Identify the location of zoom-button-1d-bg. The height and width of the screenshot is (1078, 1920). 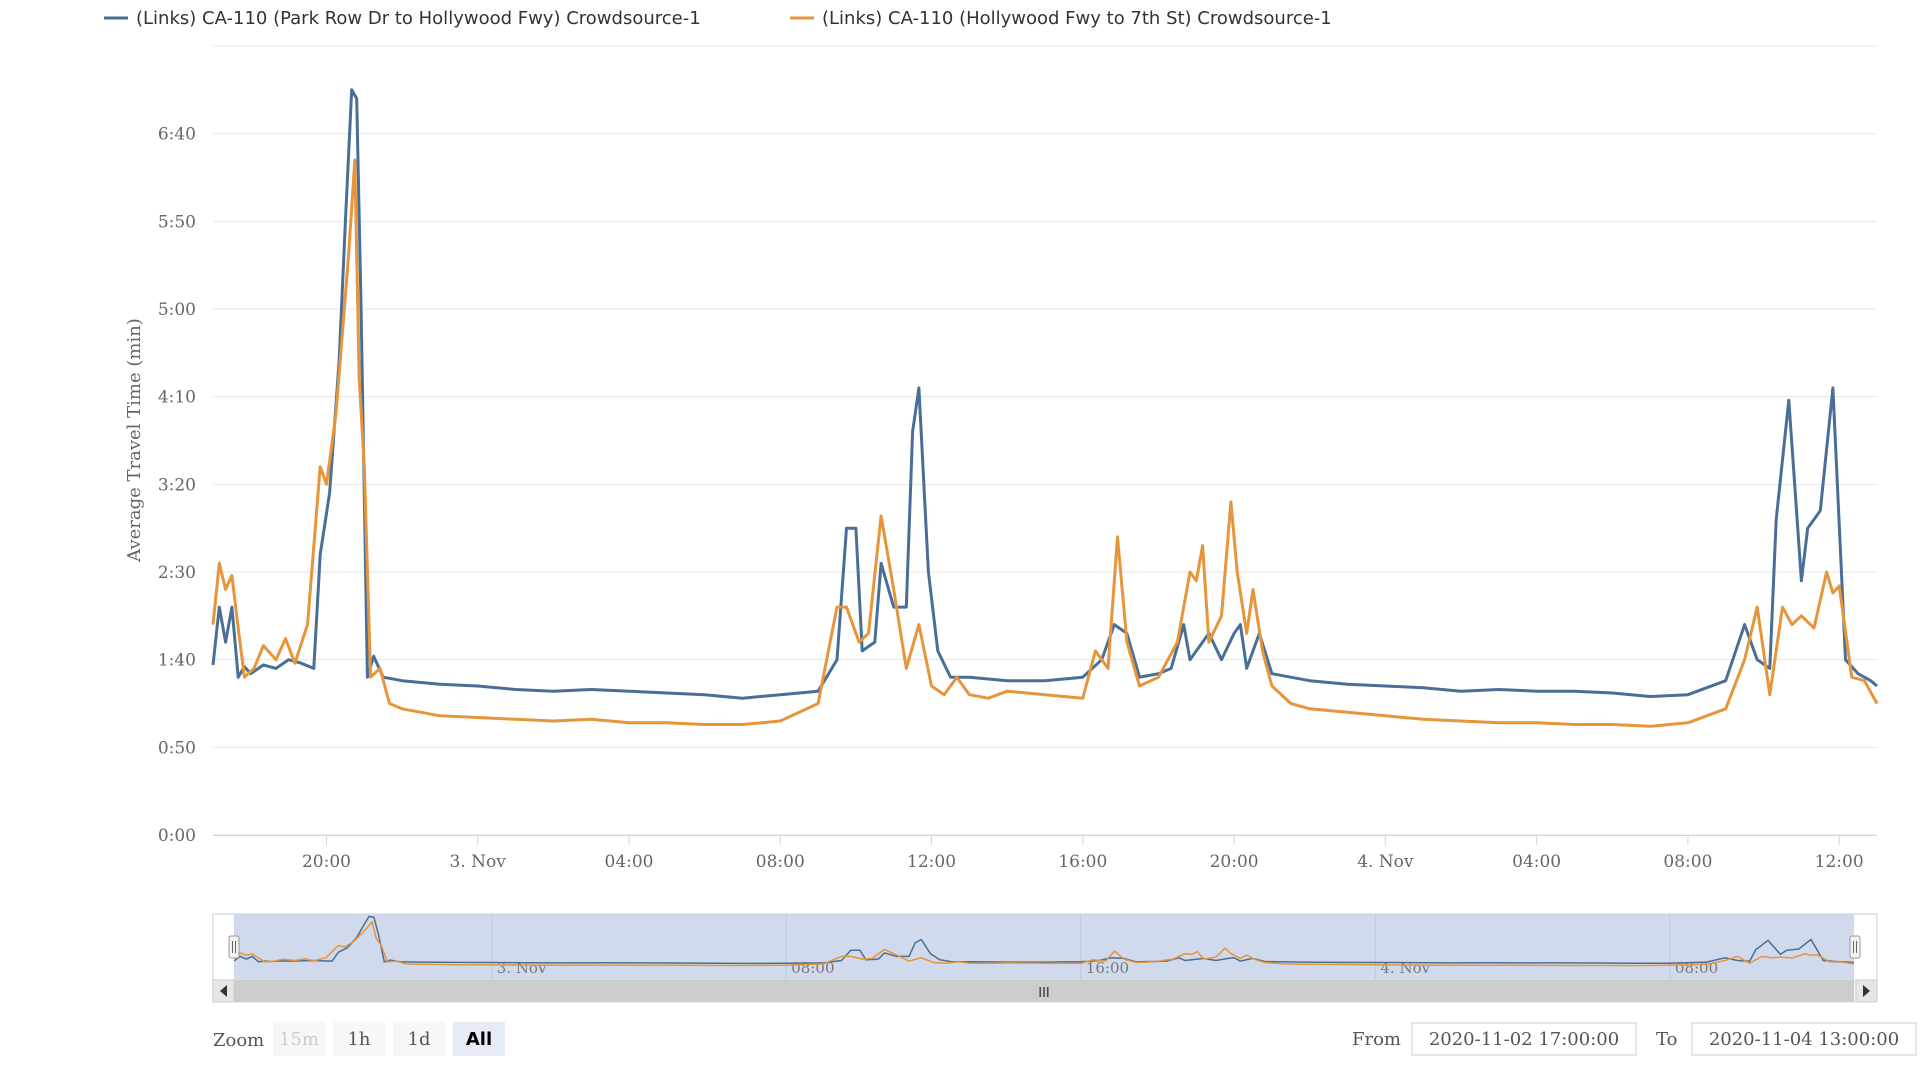
(419, 1039).